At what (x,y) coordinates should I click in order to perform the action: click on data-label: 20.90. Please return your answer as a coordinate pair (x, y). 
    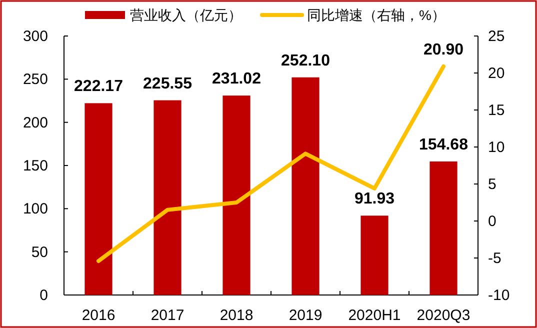
    Looking at the image, I should click on (443, 49).